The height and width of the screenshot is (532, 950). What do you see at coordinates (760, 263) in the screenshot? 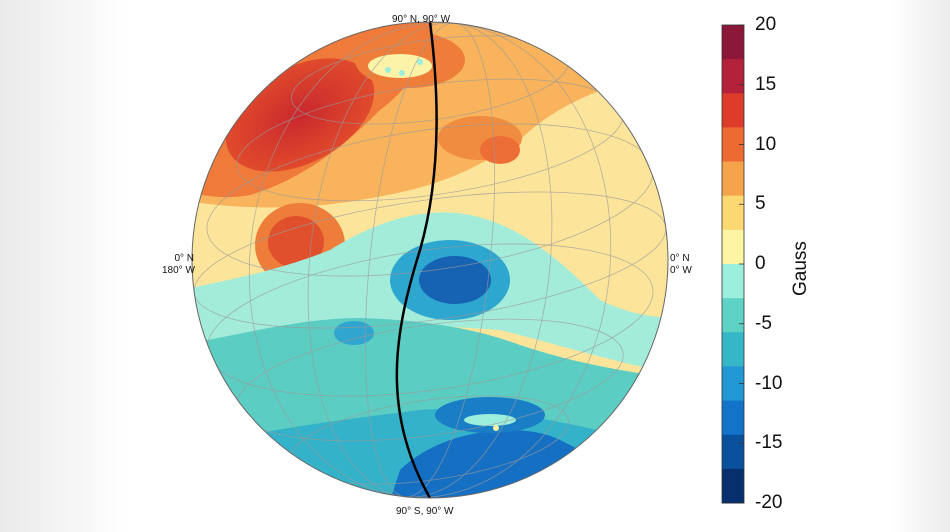
I see `colorbar-tick-label: 0` at bounding box center [760, 263].